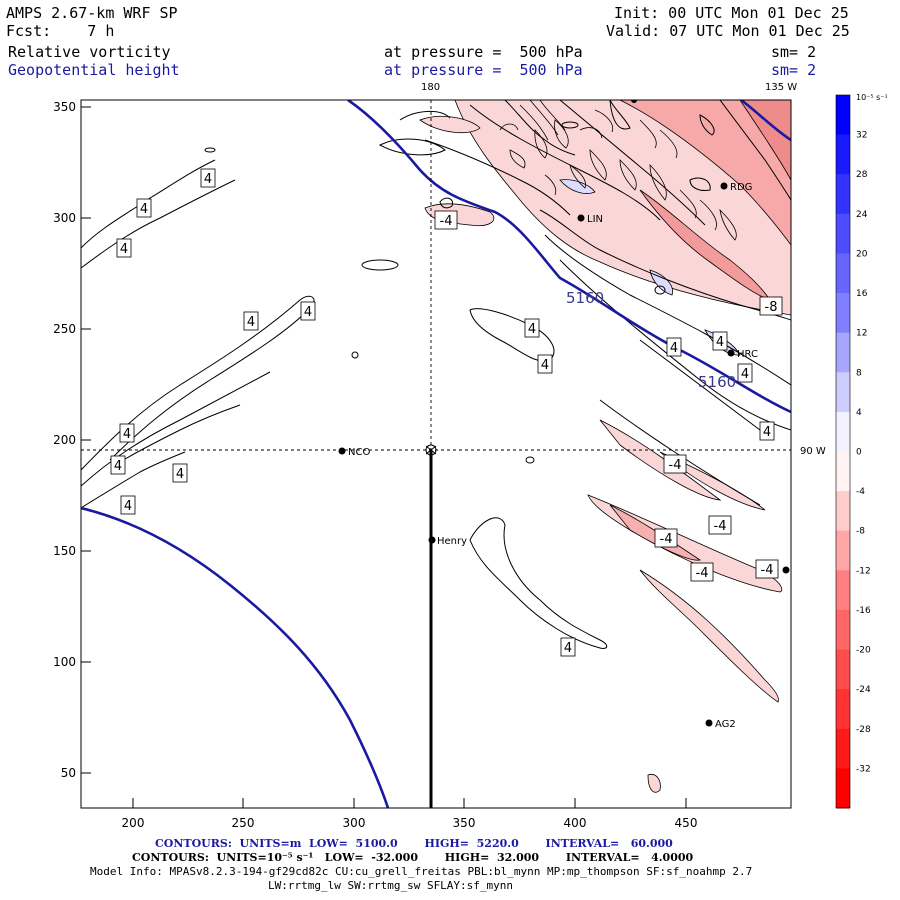 Image resolution: width=900 pixels, height=900 pixels. What do you see at coordinates (64, 218) in the screenshot?
I see `y-tick-label: 300` at bounding box center [64, 218].